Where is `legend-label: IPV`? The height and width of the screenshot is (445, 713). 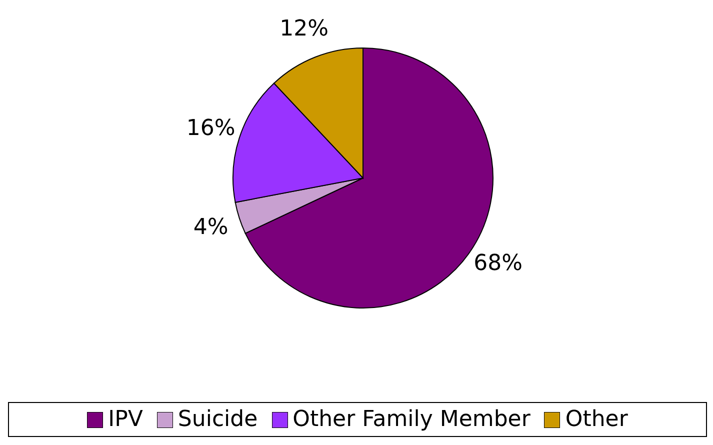
legend-label: IPV is located at coordinates (125, 419).